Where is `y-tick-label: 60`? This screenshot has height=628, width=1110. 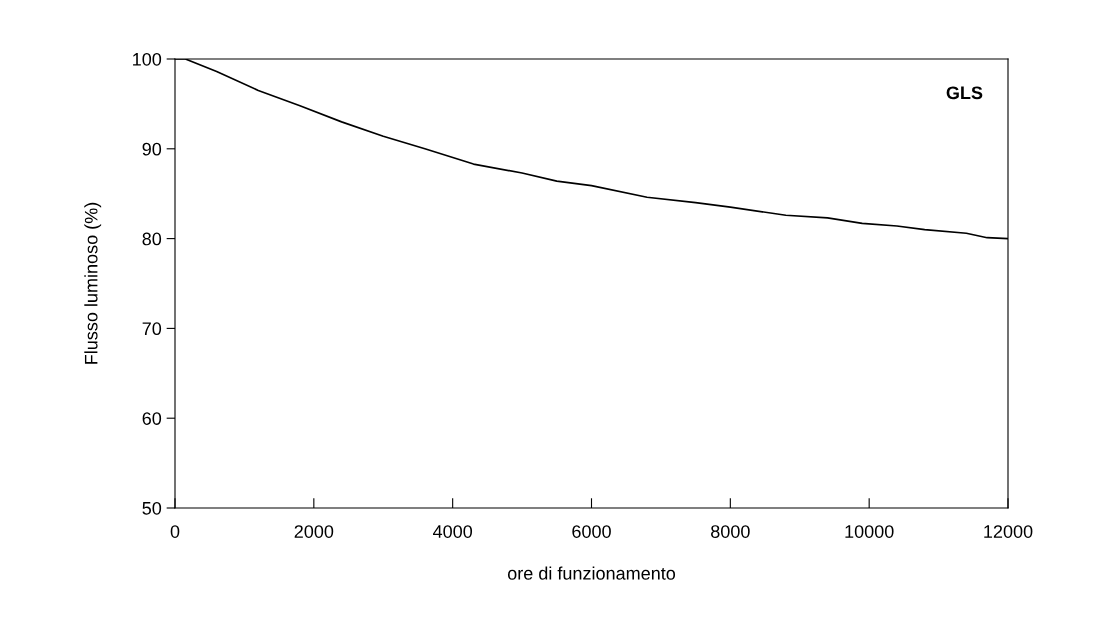 y-tick-label: 60 is located at coordinates (152, 418).